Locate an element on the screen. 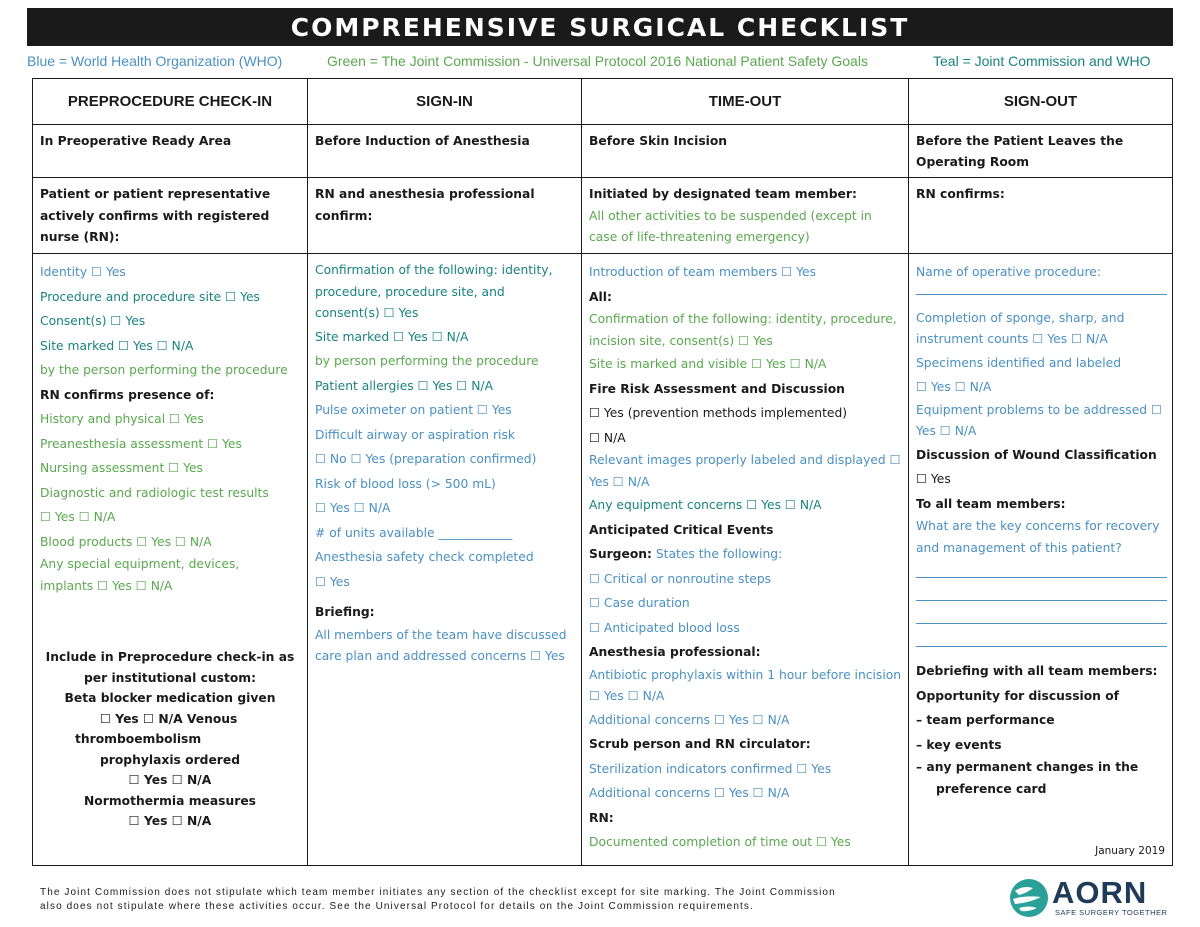 The height and width of the screenshot is (927, 1200). list-item: by the person performing the procedure is located at coordinates (164, 370).